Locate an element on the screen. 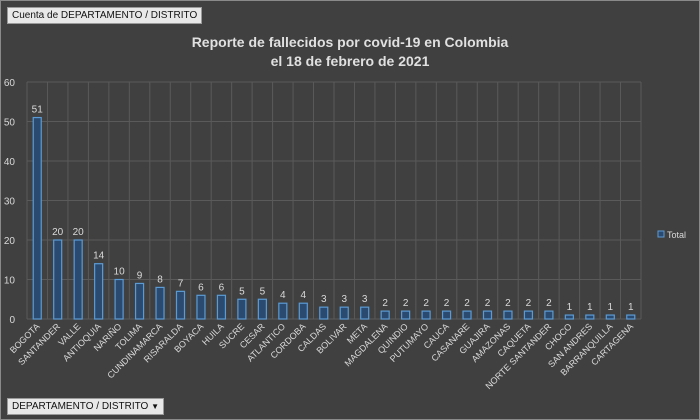 This screenshot has height=420, width=700. axis-field-label: DEPARTAMENTO / DISTRITO is located at coordinates (80, 406).